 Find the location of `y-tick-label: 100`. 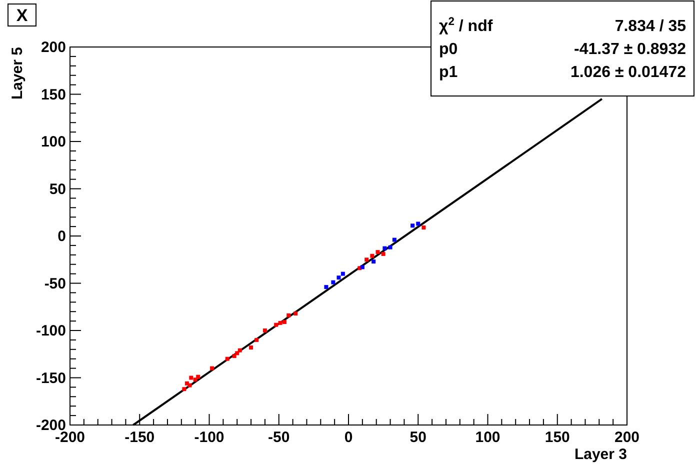

y-tick-label: 100 is located at coordinates (53, 142).